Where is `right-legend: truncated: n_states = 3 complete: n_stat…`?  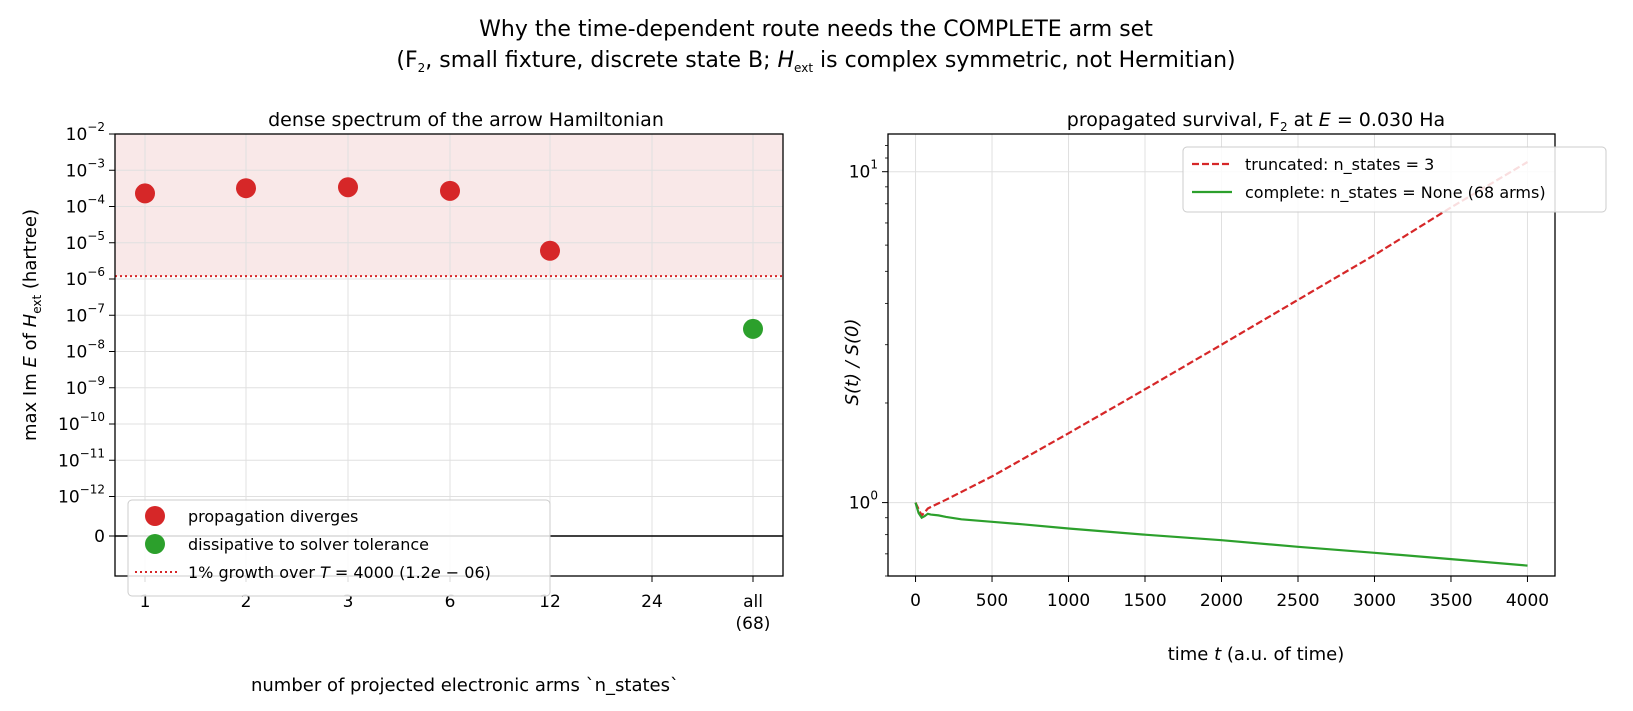
right-legend: truncated: n_states = 3 complete: n_stat… is located at coordinates (1394, 179).